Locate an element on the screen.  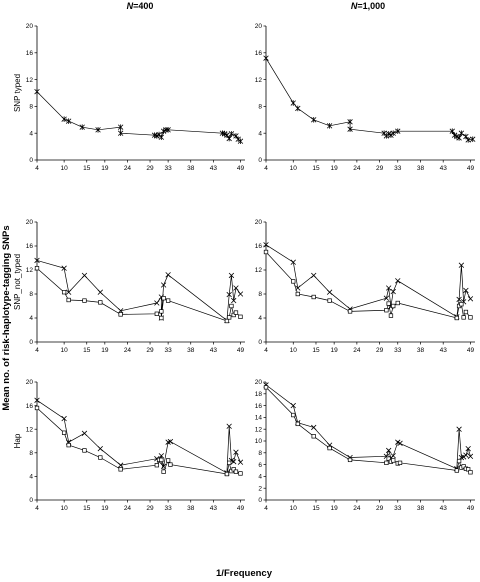
svg-text: N=1,000 is located at coordinates (368, 6).